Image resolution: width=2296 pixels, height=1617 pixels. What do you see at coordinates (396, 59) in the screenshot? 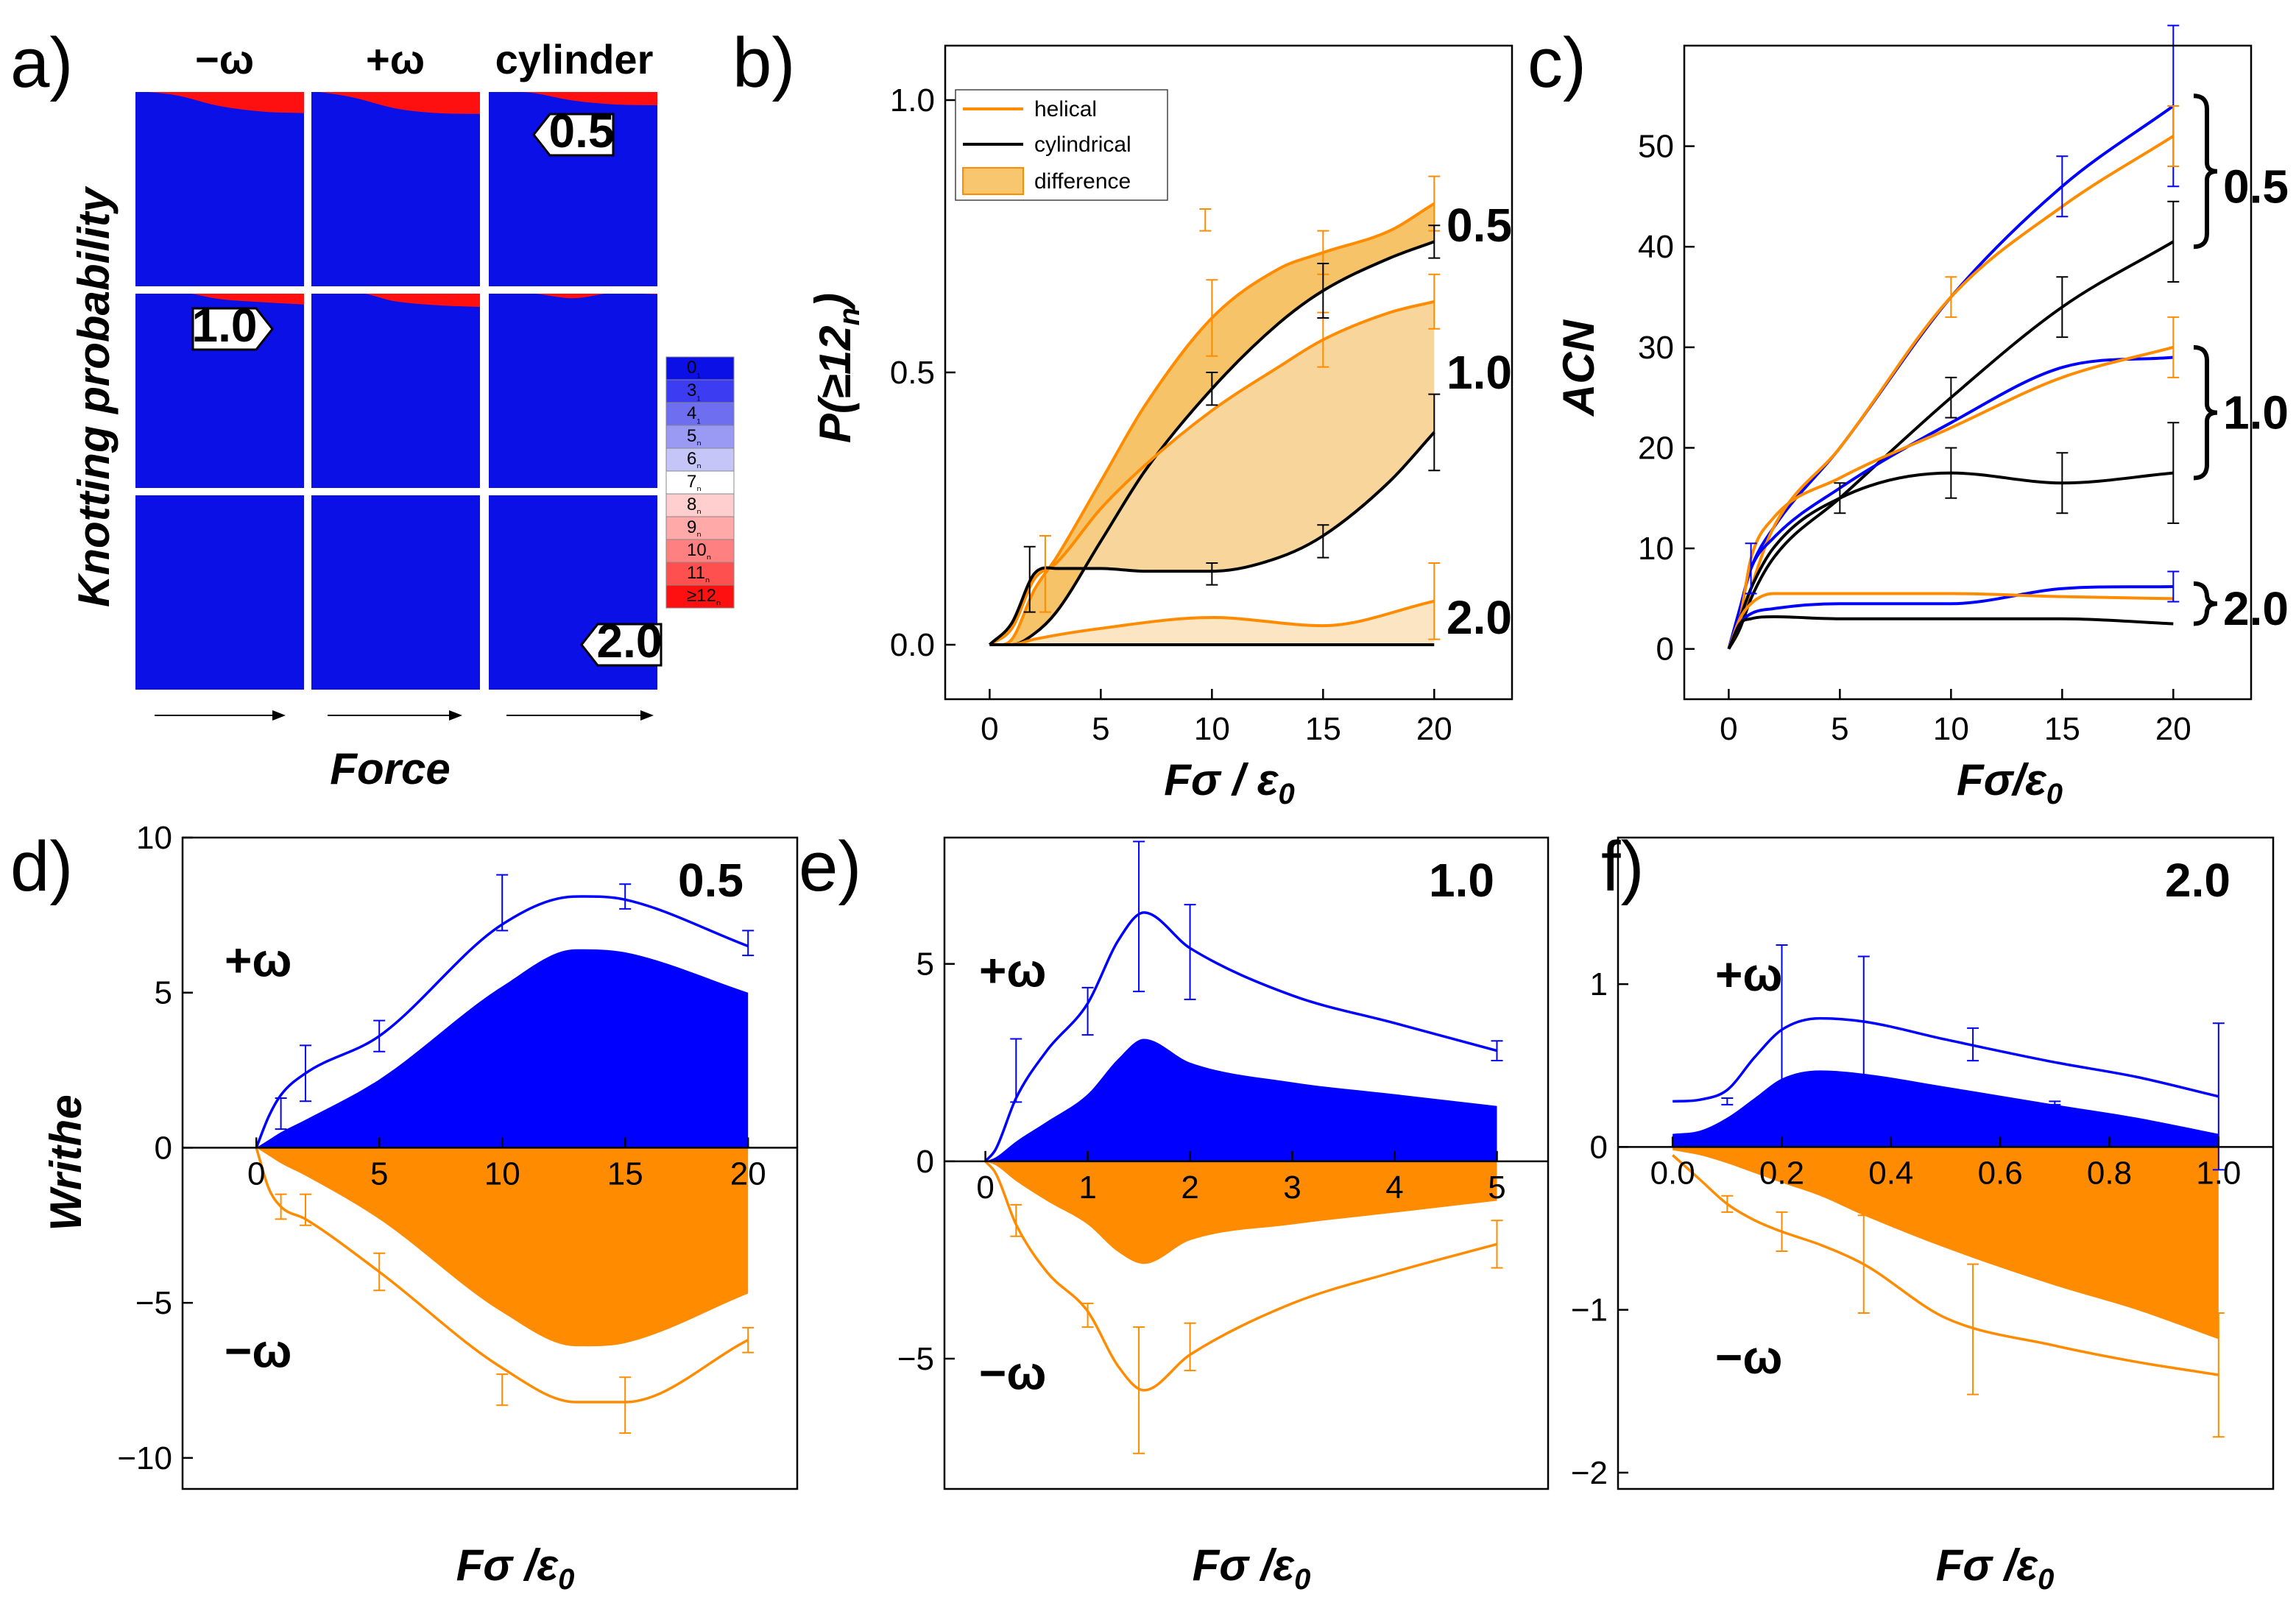
I see `column-title: +ω` at bounding box center [396, 59].